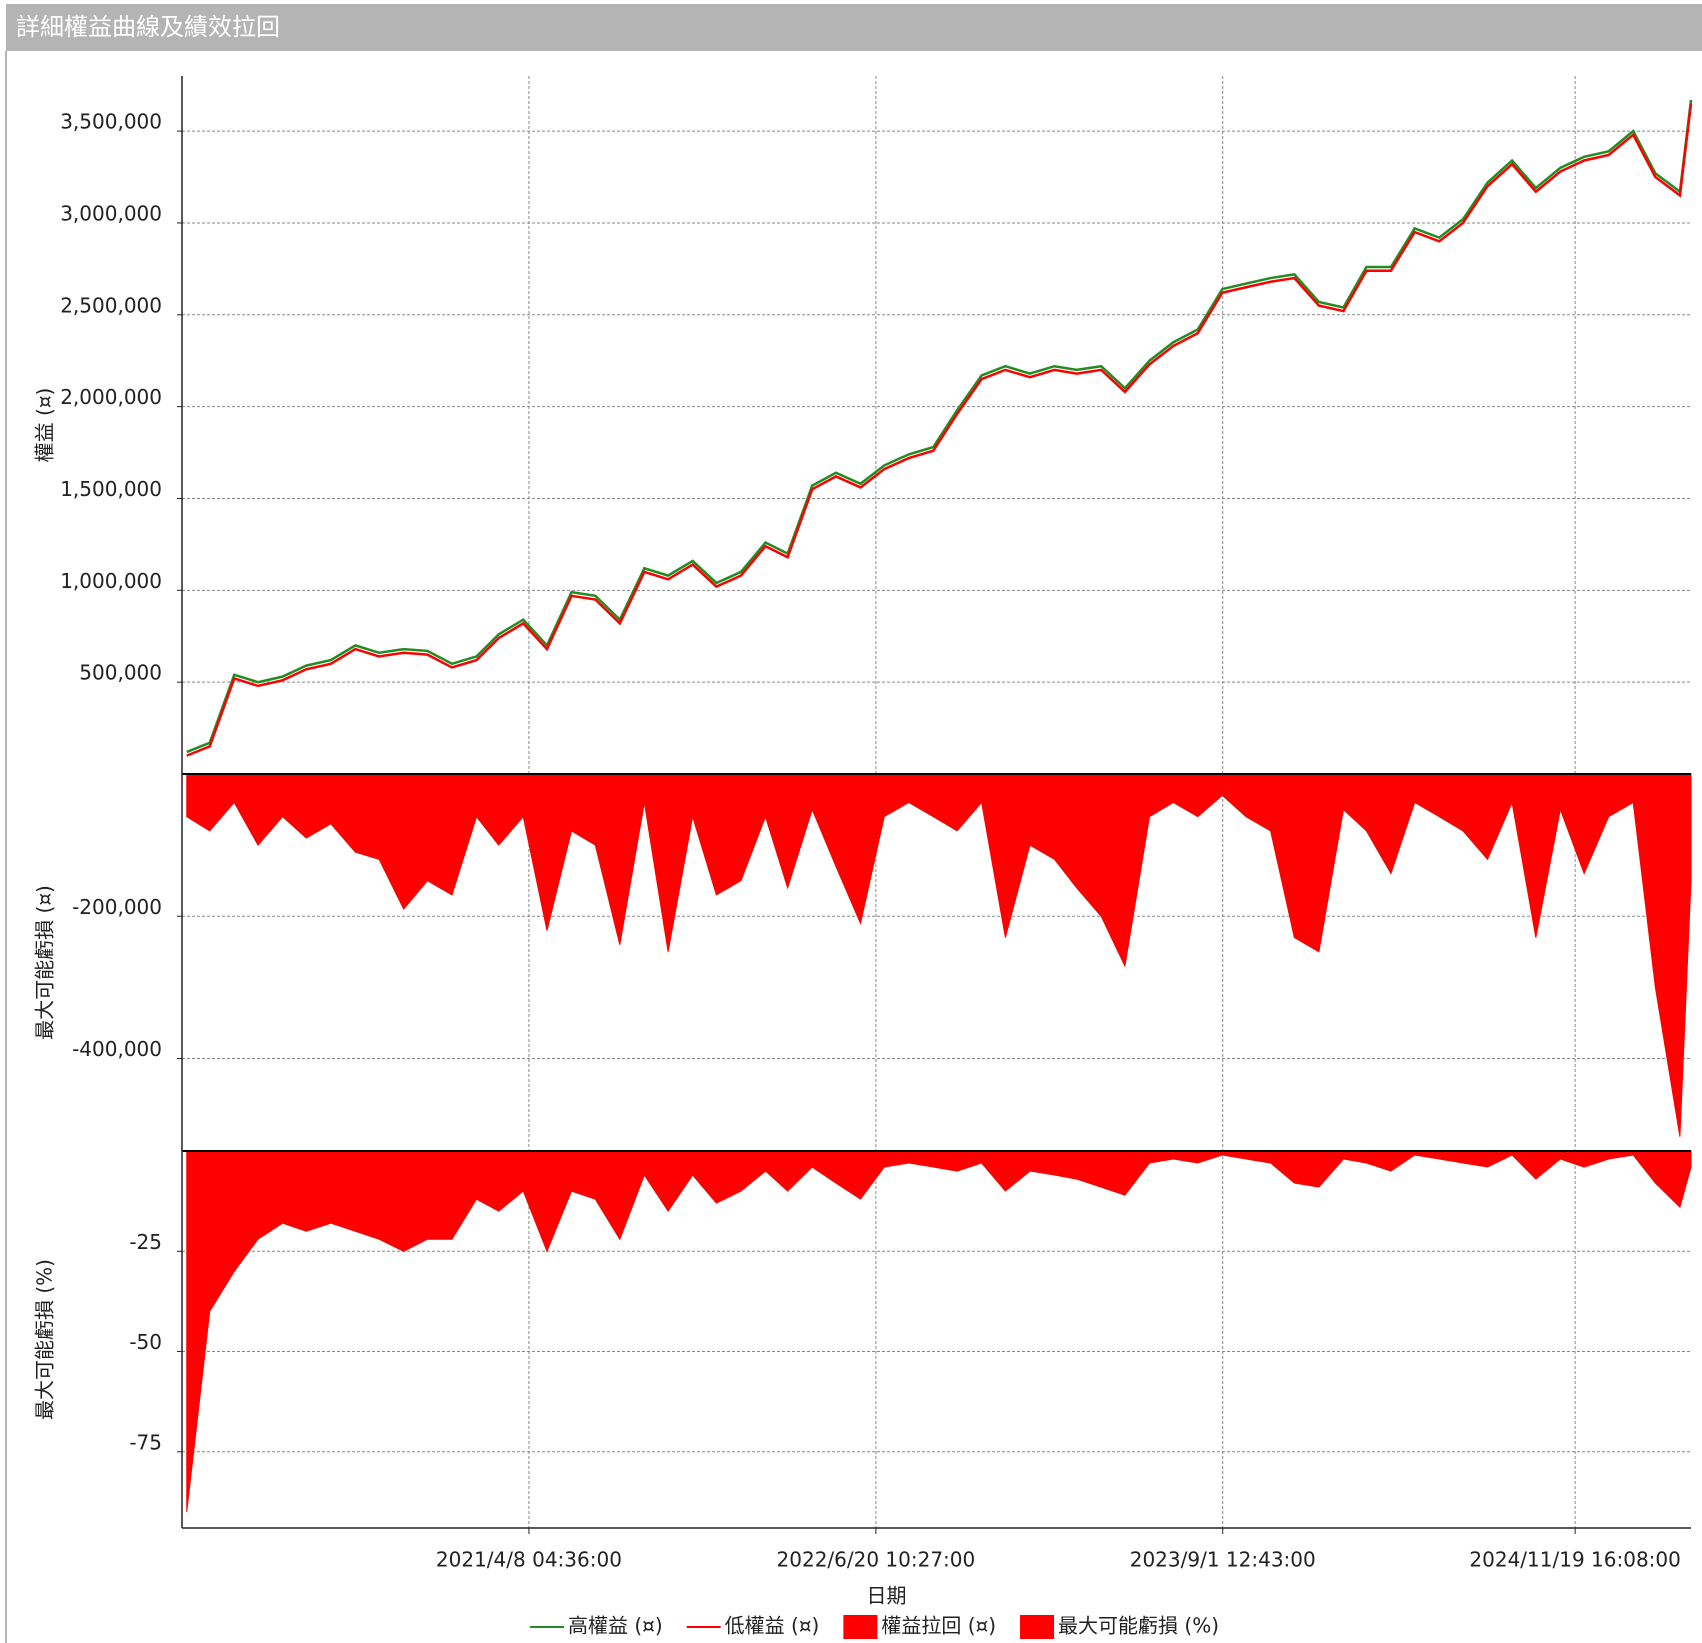 This screenshot has width=1702, height=1643. What do you see at coordinates (887, 1596) in the screenshot?
I see `x-axis-title: 日期` at bounding box center [887, 1596].